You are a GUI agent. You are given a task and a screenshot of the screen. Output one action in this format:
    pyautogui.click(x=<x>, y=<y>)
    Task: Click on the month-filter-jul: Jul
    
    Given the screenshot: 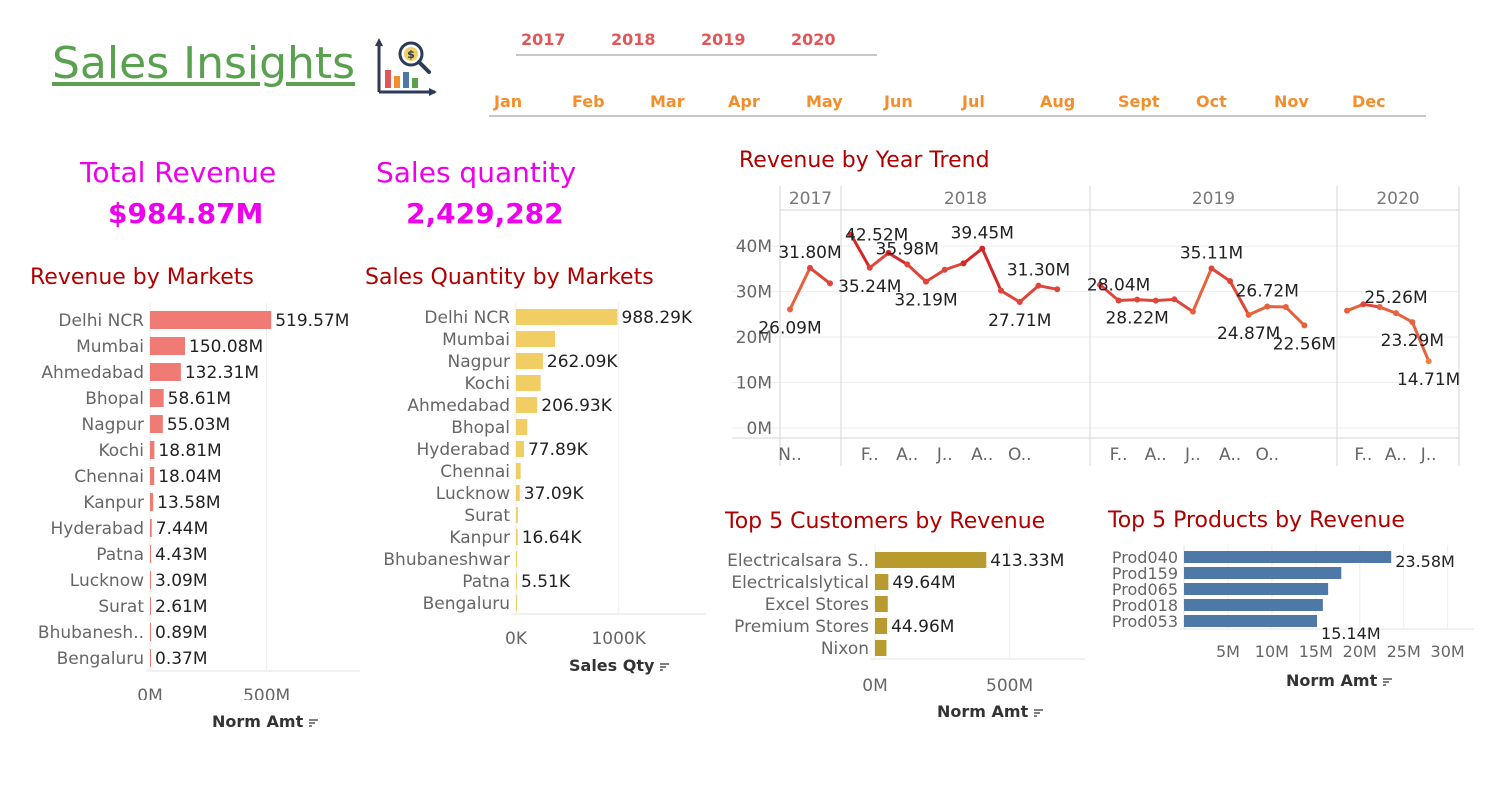 What is the action you would take?
    pyautogui.click(x=973, y=101)
    